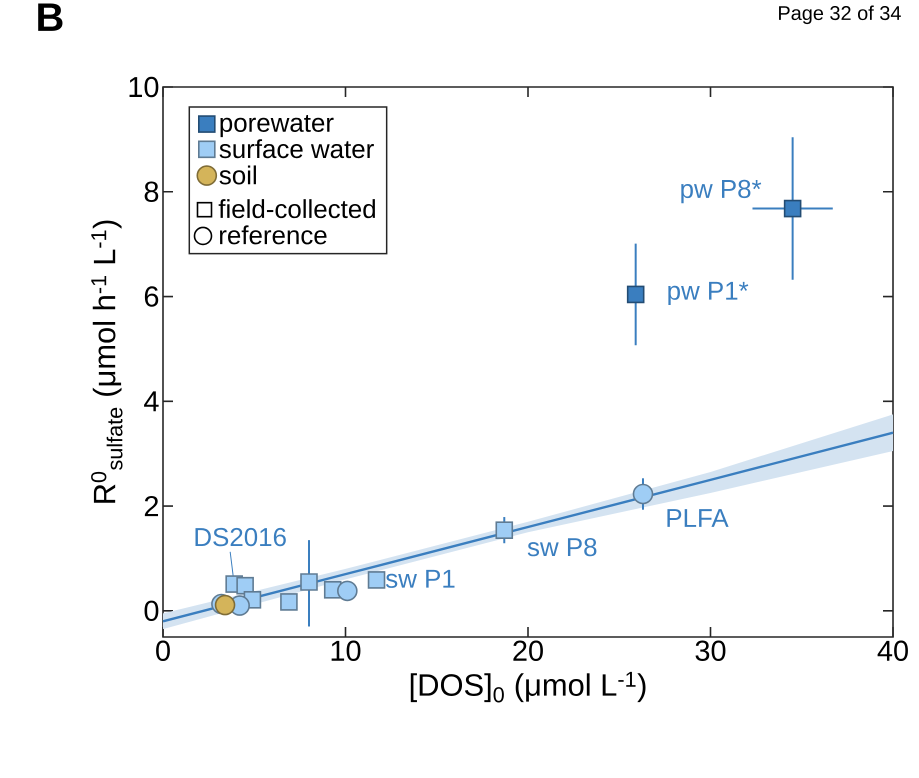 This screenshot has height=778, width=919. I want to click on annotation: pw P1*, so click(708, 294).